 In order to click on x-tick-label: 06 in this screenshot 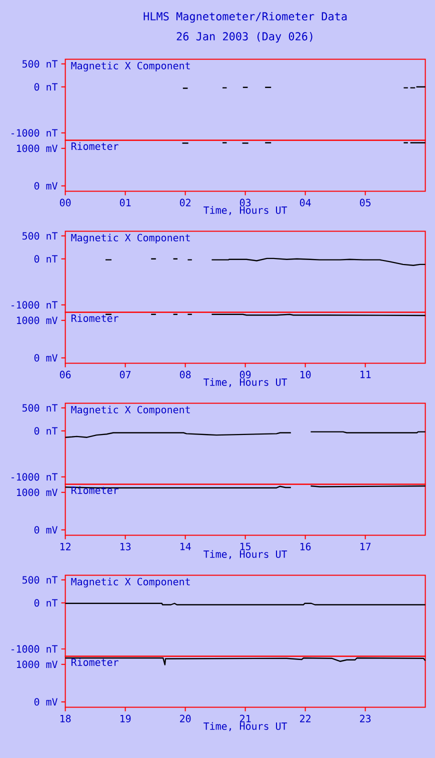, I will do `click(65, 374)`.